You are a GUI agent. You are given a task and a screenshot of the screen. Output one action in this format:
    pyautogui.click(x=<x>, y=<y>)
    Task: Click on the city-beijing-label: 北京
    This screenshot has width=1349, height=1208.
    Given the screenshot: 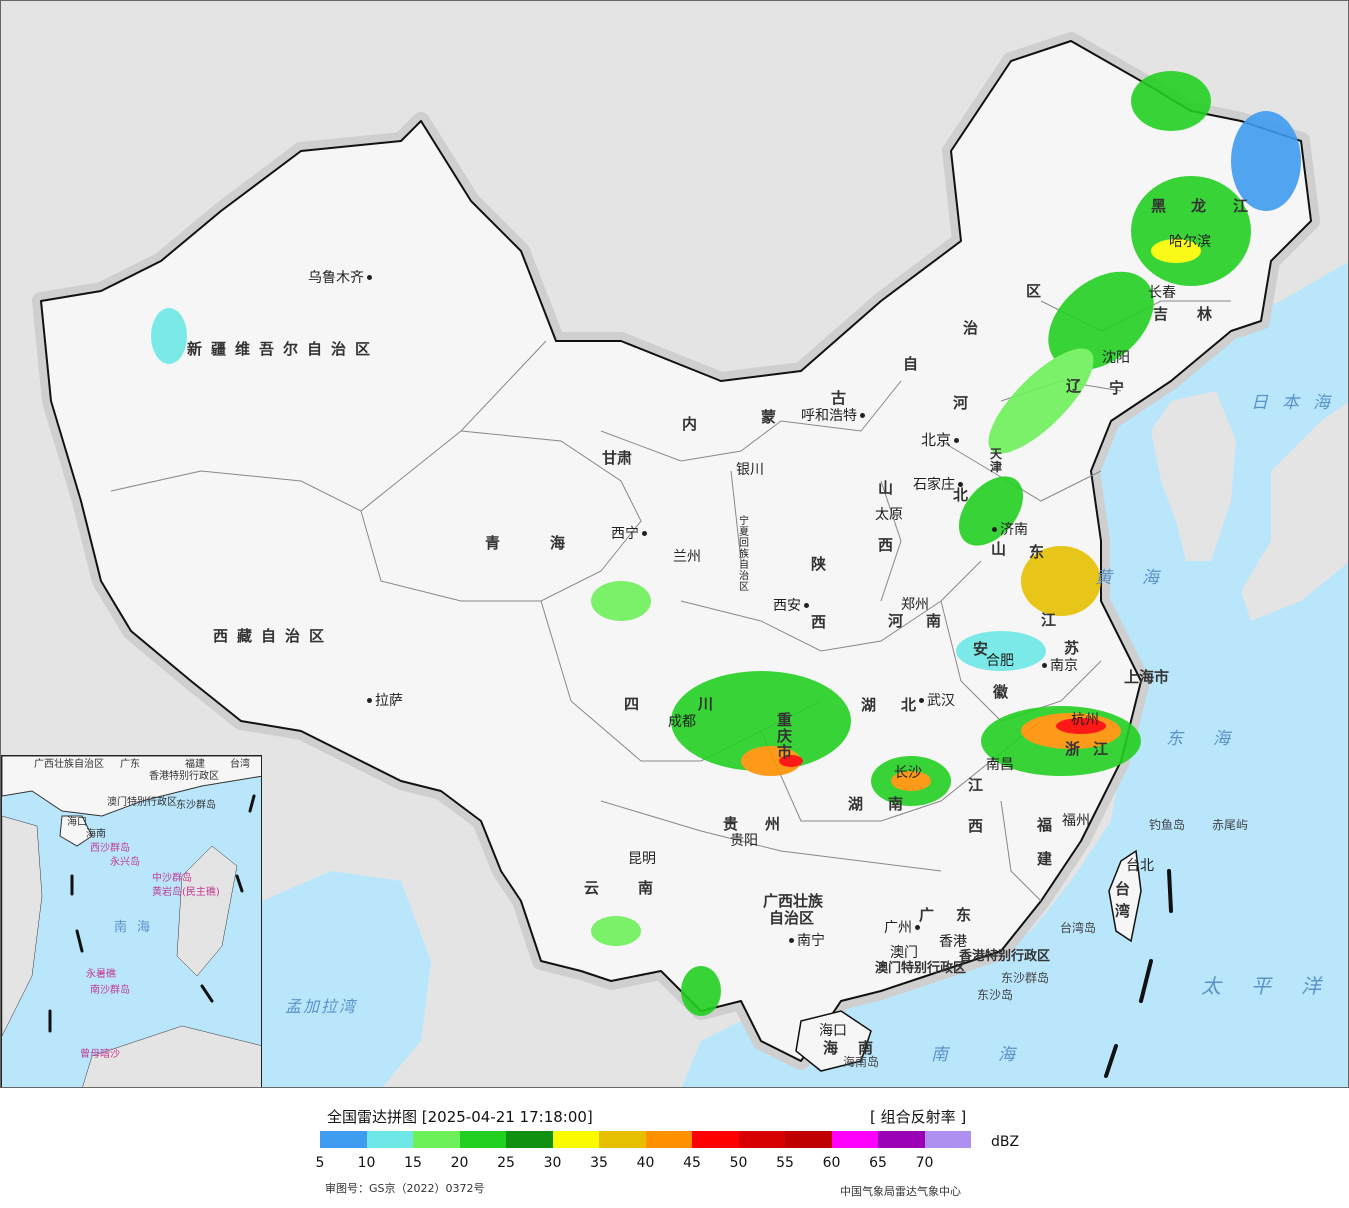 What is the action you would take?
    pyautogui.click(x=936, y=440)
    